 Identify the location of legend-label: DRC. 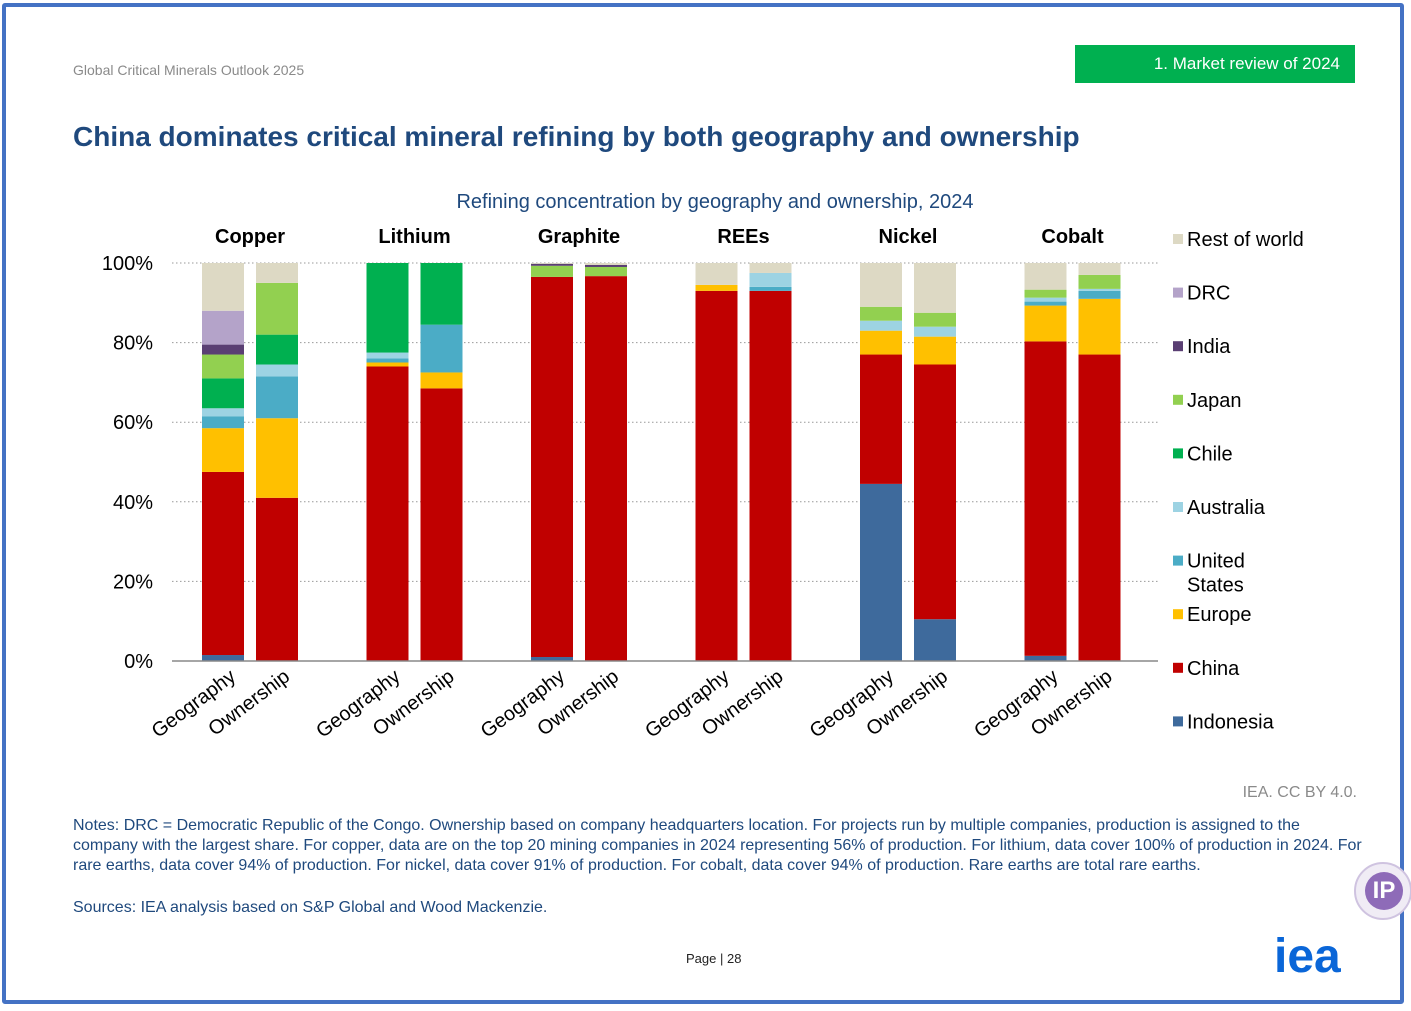
(1208, 294).